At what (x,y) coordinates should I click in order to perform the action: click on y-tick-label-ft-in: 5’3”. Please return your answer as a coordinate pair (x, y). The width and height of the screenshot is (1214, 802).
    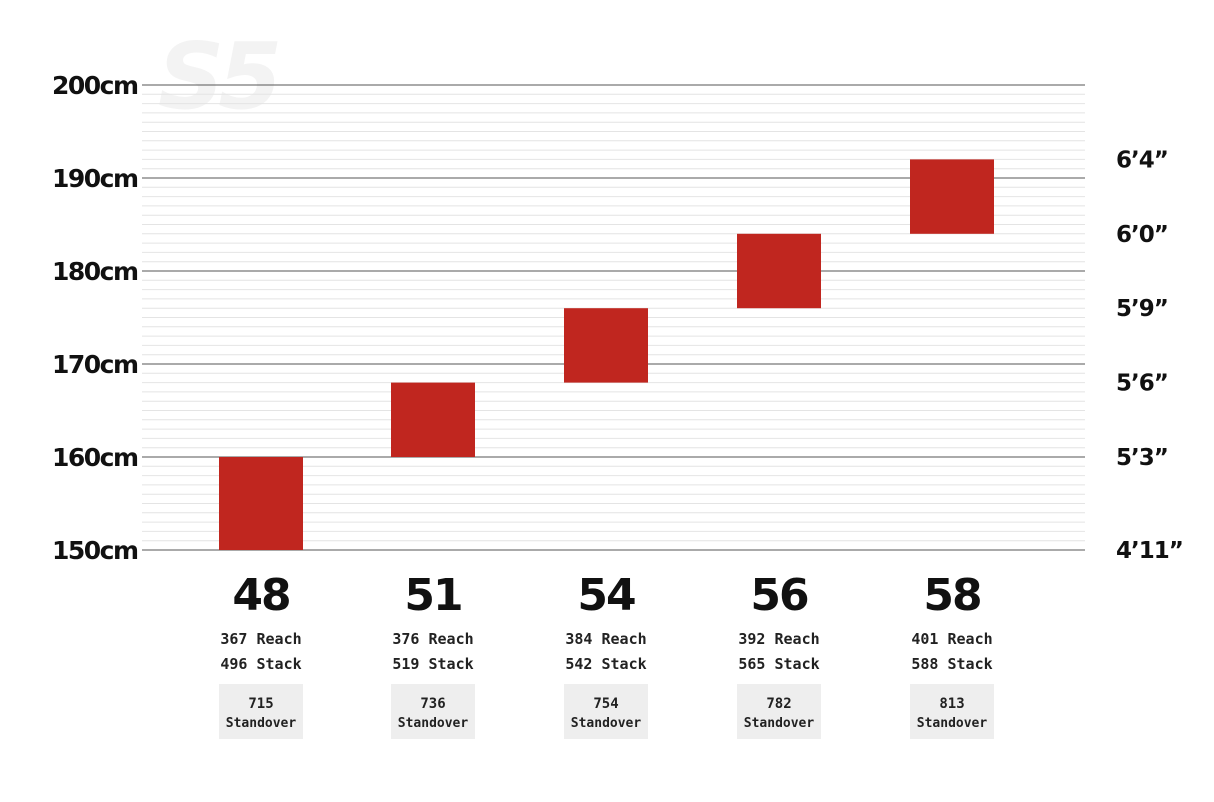
    Looking at the image, I should click on (1142, 458).